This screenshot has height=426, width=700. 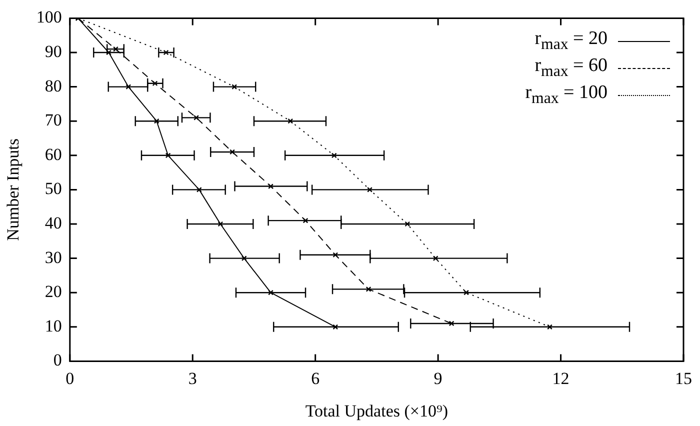 I want to click on x-tick-label: 0, so click(x=70, y=378).